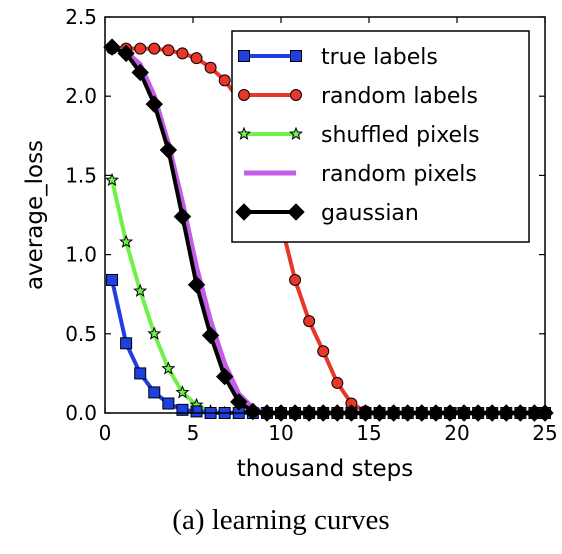  Describe the element at coordinates (35, 215) in the screenshot. I see `y-axis-label: average_loss` at that location.